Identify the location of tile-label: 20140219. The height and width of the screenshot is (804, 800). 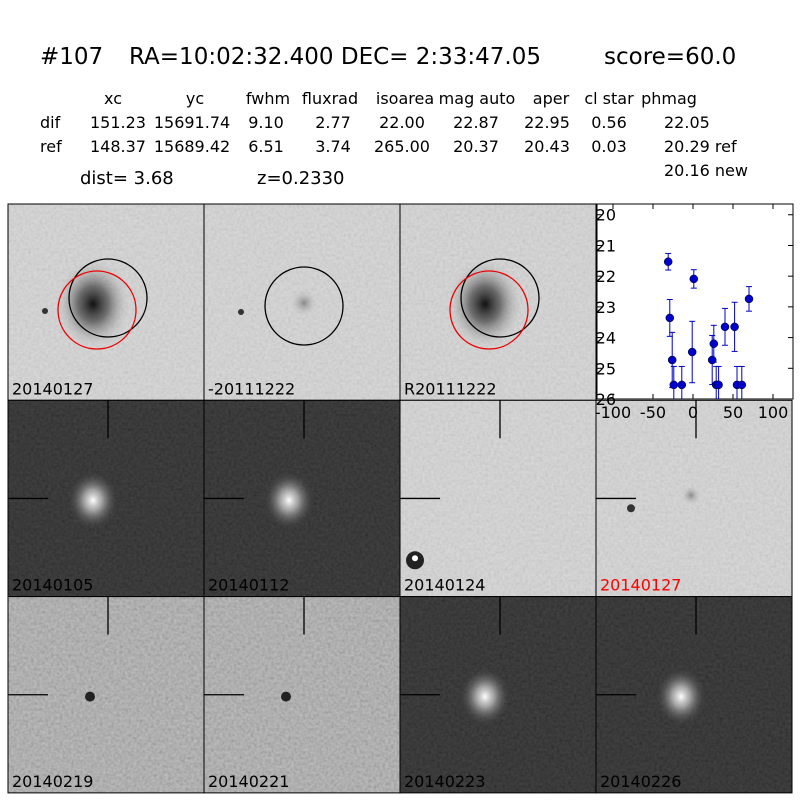
(52, 781).